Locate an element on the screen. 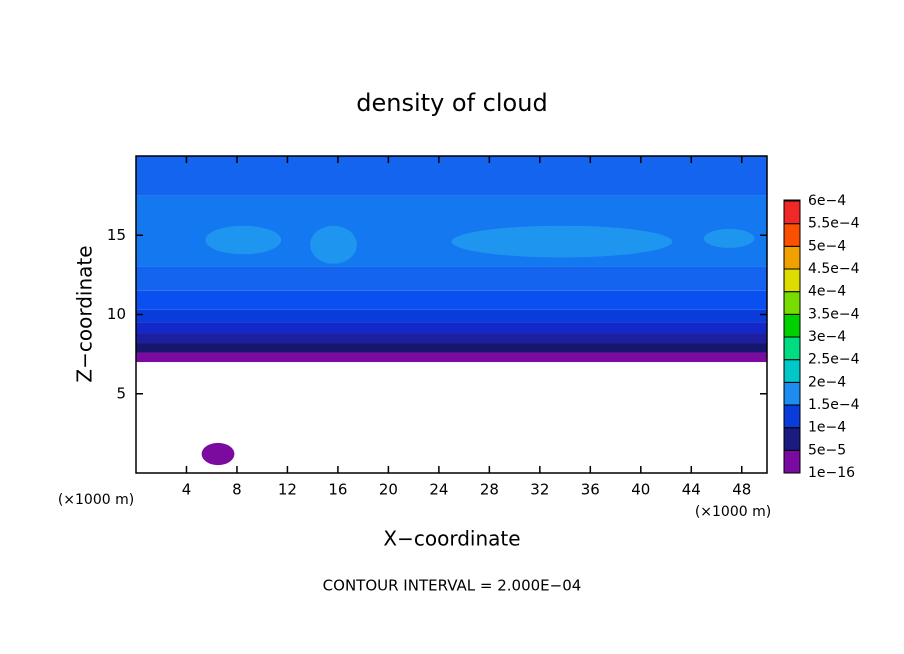 This screenshot has height=654, width=904. x-tick-label: 28 is located at coordinates (489, 490).